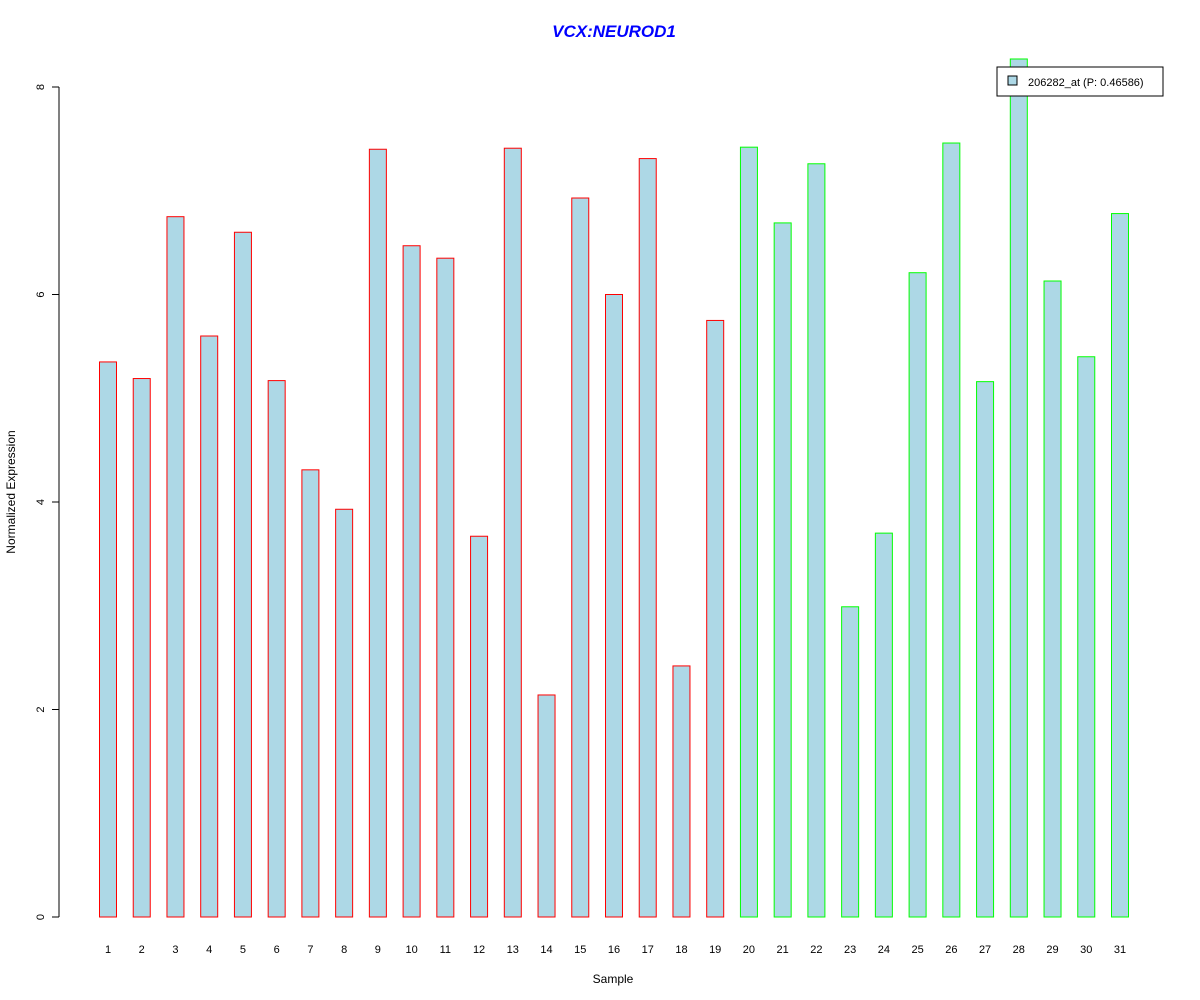 The image size is (1200, 1000). I want to click on x-tick-label: 23, so click(850, 950).